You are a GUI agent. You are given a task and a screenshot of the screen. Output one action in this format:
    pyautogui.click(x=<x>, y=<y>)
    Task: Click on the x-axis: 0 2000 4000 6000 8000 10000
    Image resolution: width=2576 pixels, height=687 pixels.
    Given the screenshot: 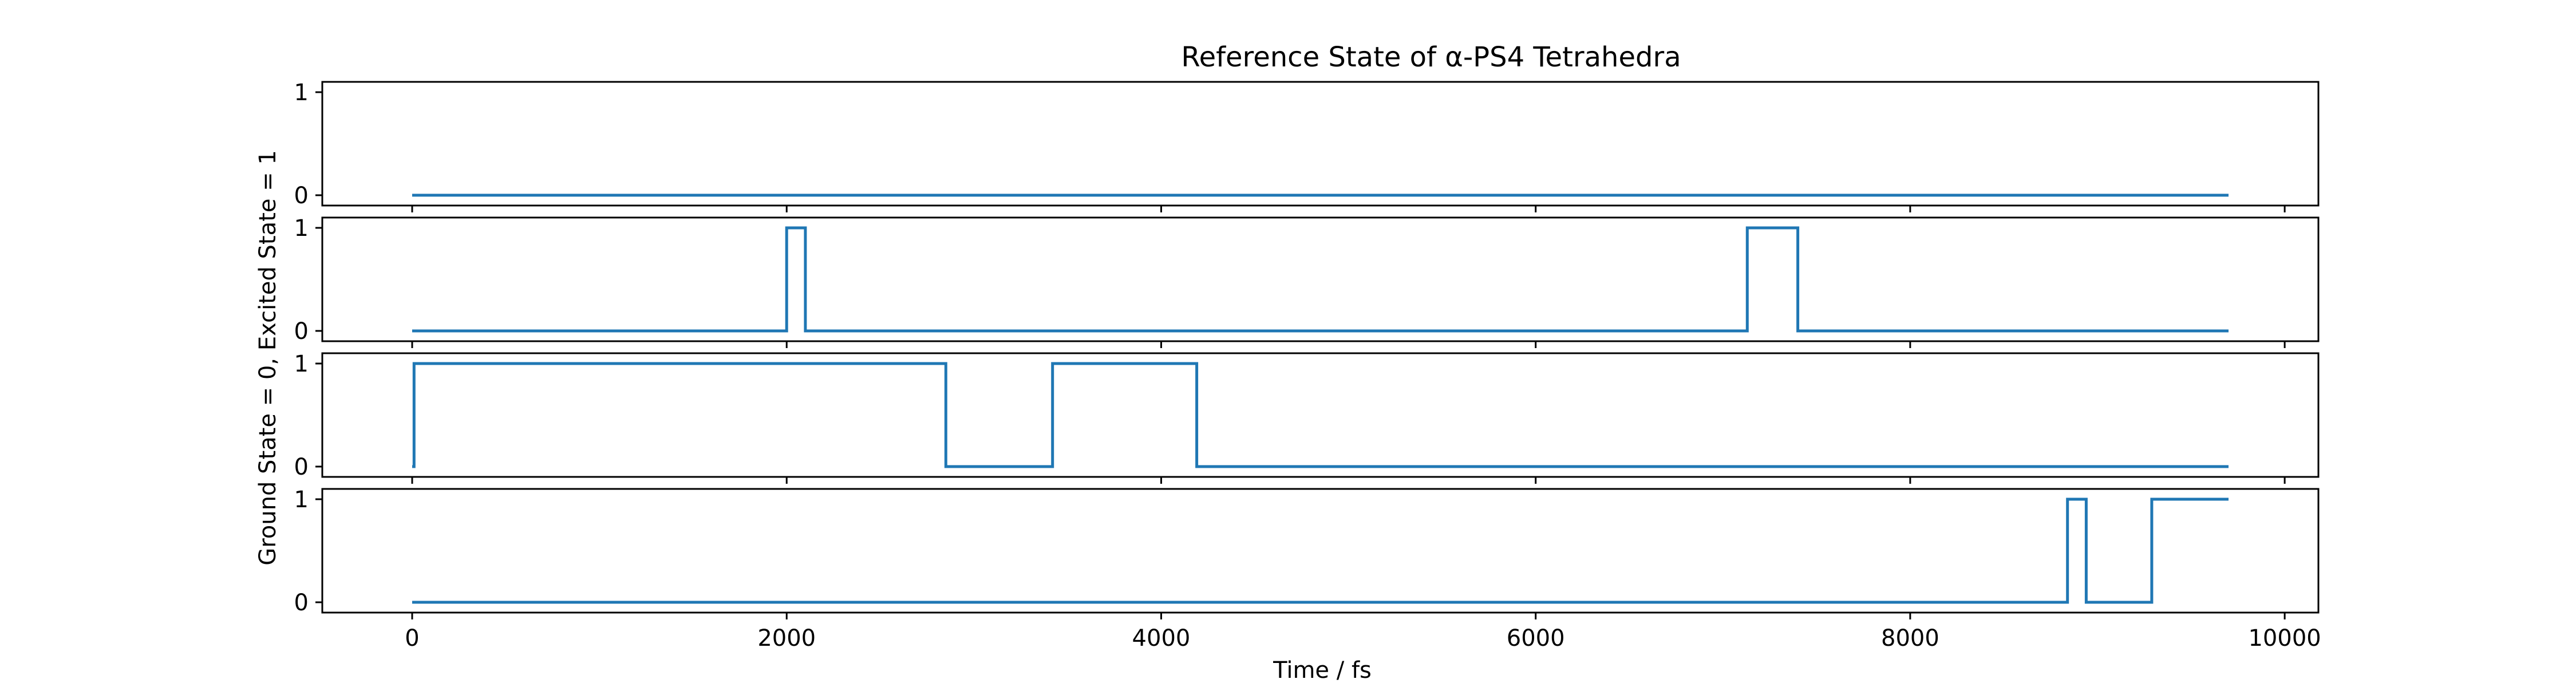 What is the action you would take?
    pyautogui.click(x=1363, y=639)
    